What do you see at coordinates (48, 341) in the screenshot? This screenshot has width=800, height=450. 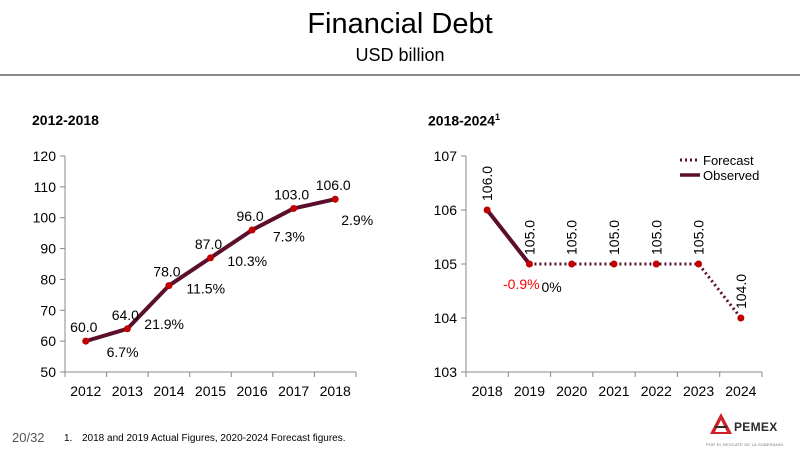 I see `y-tick-label: 60` at bounding box center [48, 341].